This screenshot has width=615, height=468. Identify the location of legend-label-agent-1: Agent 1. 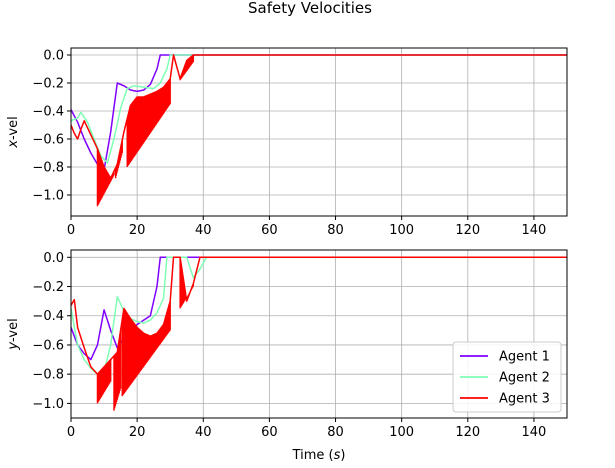
(524, 357).